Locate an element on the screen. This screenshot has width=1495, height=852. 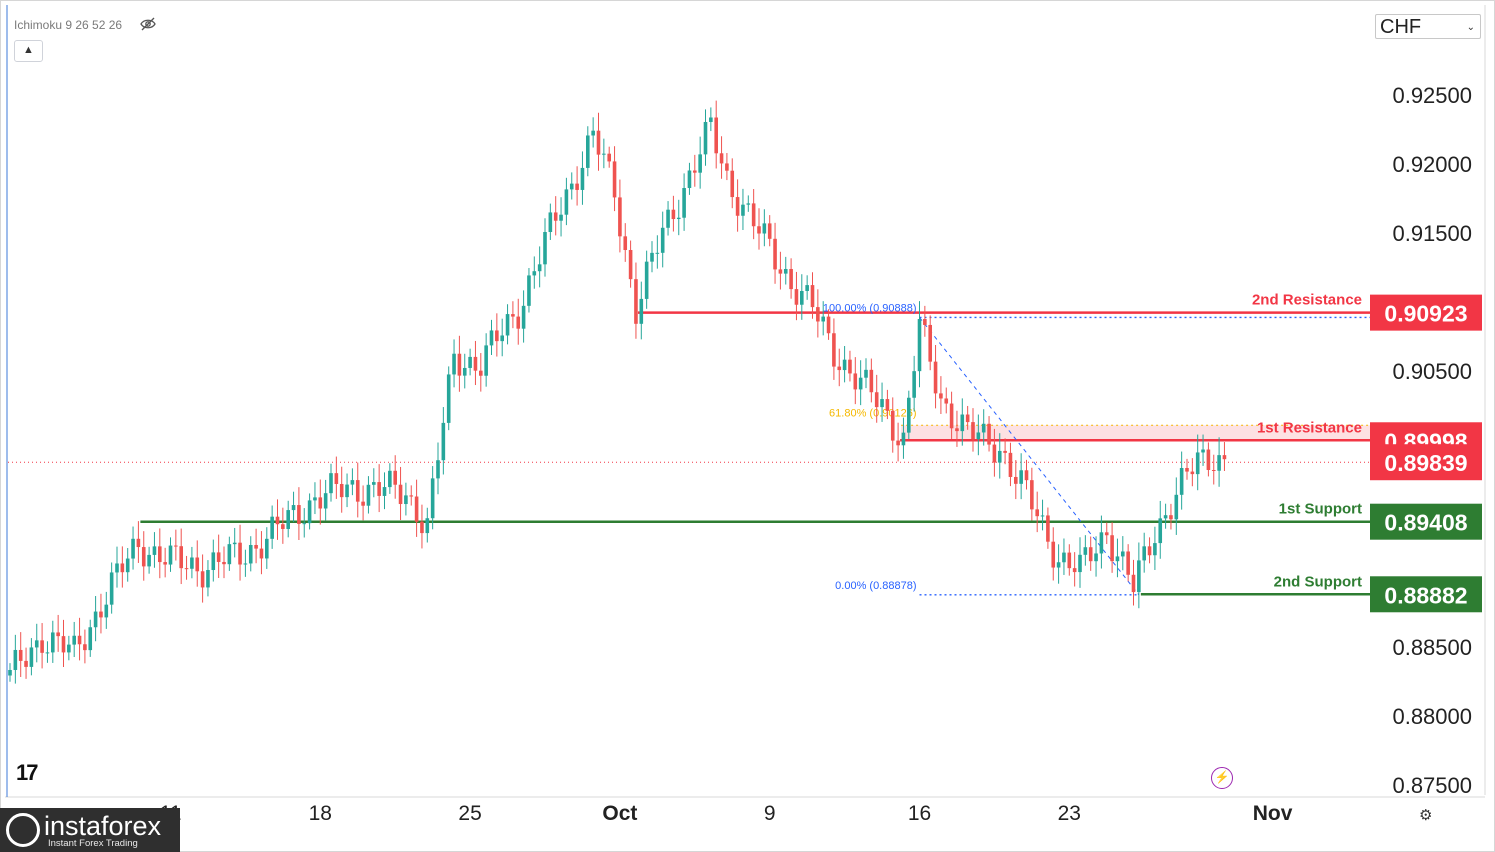
indicator-label: Ichimoku 9 26 52 26 is located at coordinates (68, 25).